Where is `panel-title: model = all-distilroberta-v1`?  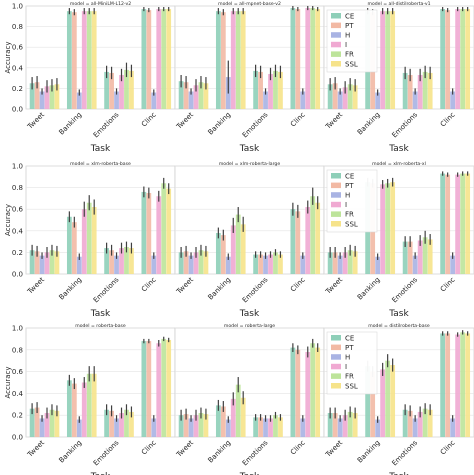 panel-title: model = all-distilroberta-v1 is located at coordinates (398, 4).